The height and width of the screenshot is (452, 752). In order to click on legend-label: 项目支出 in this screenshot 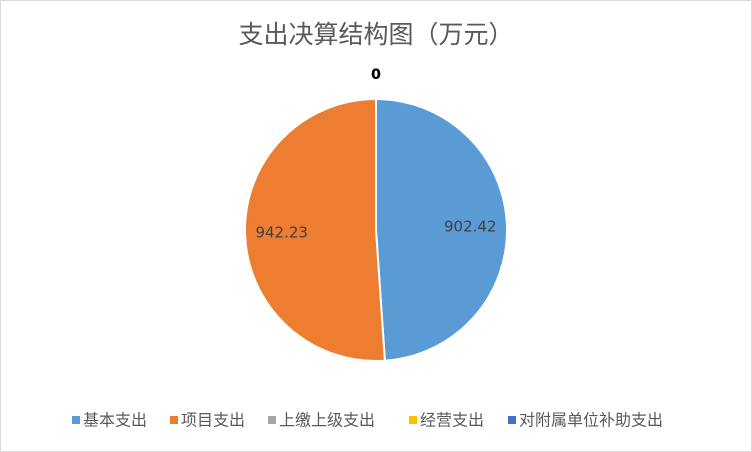, I will do `click(213, 420)`.